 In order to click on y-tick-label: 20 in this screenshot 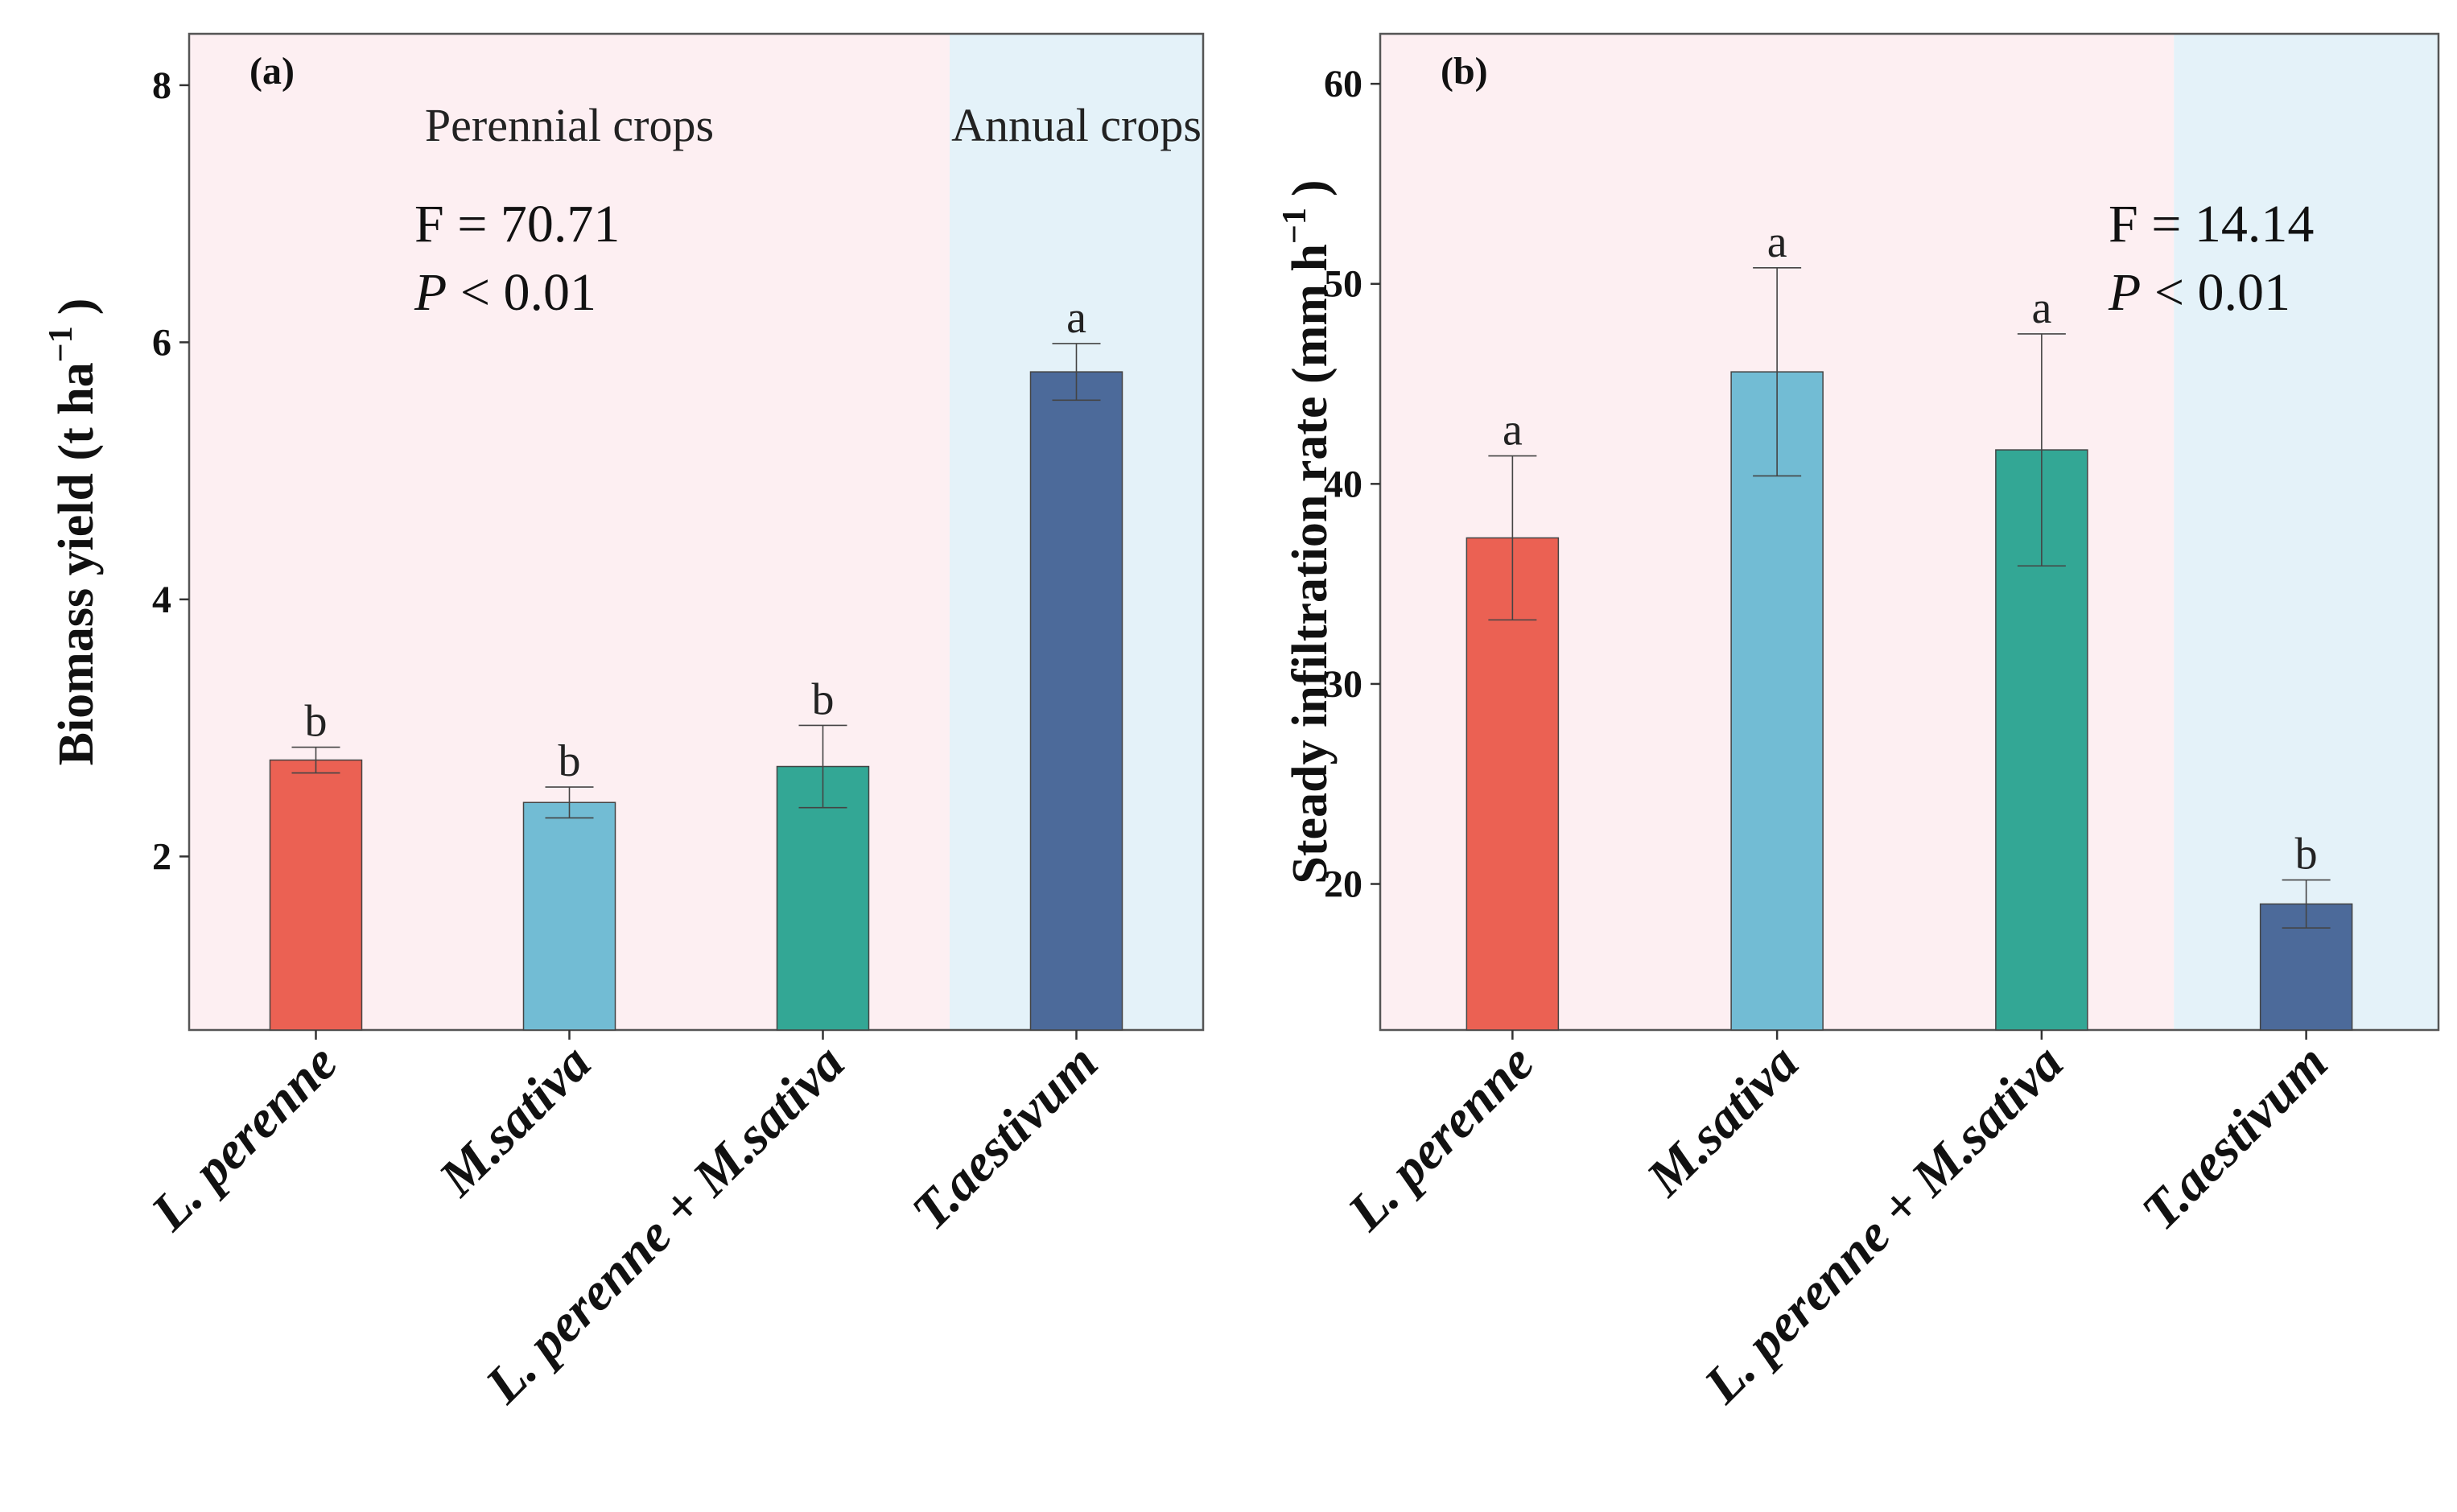, I will do `click(1343, 884)`.